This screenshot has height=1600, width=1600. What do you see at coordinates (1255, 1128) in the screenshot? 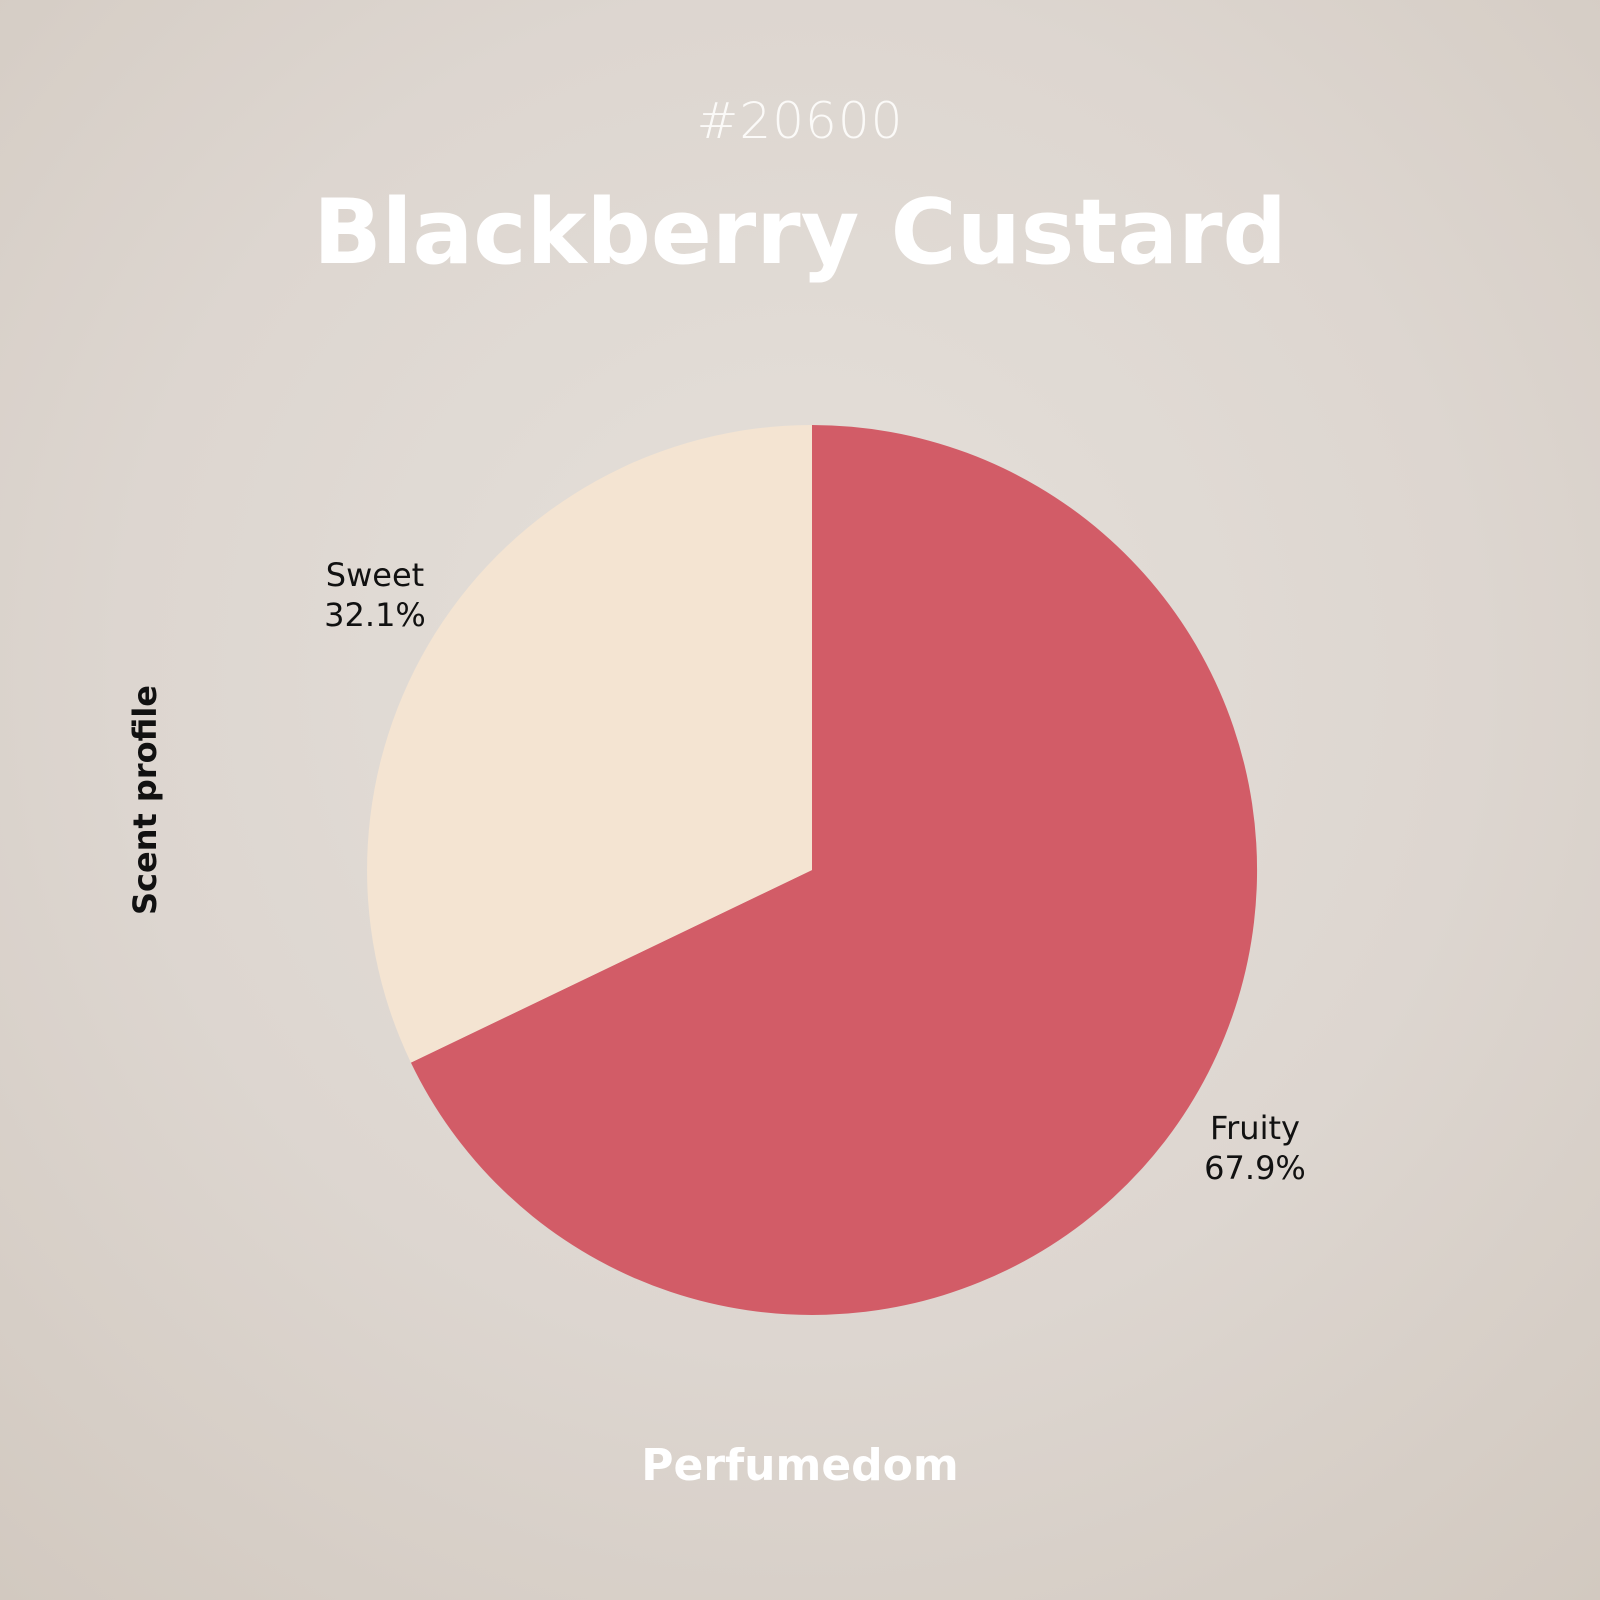
I see `slice-name: Fruity` at bounding box center [1255, 1128].